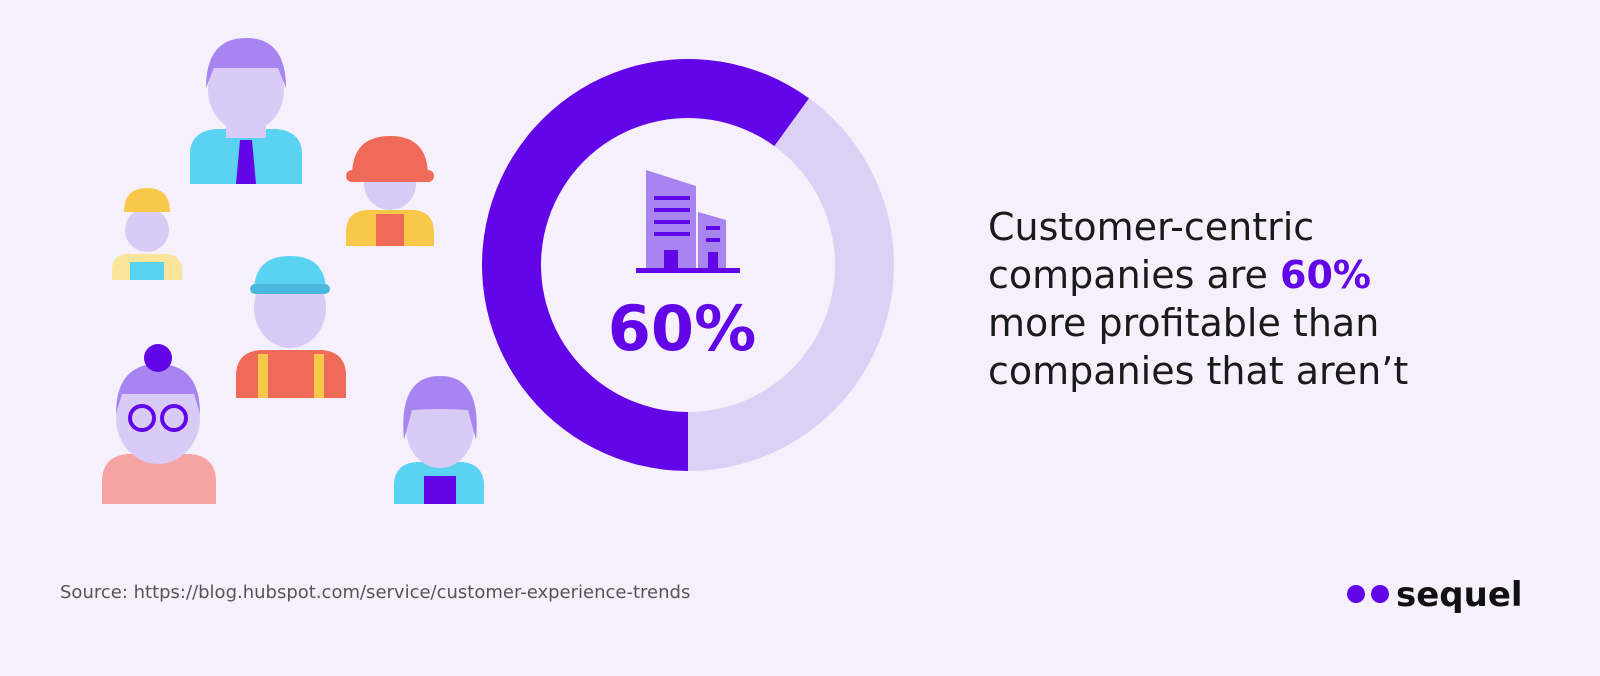 This screenshot has width=1600, height=676. I want to click on statement-highlight: 60%, so click(1325, 275).